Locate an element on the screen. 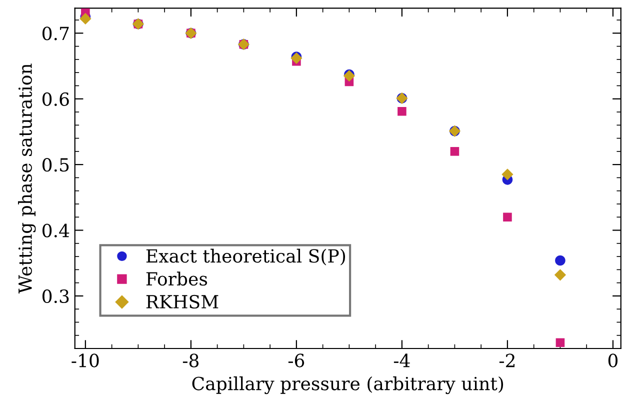 The height and width of the screenshot is (410, 624). y-tick-label: 0.6 is located at coordinates (55, 99).